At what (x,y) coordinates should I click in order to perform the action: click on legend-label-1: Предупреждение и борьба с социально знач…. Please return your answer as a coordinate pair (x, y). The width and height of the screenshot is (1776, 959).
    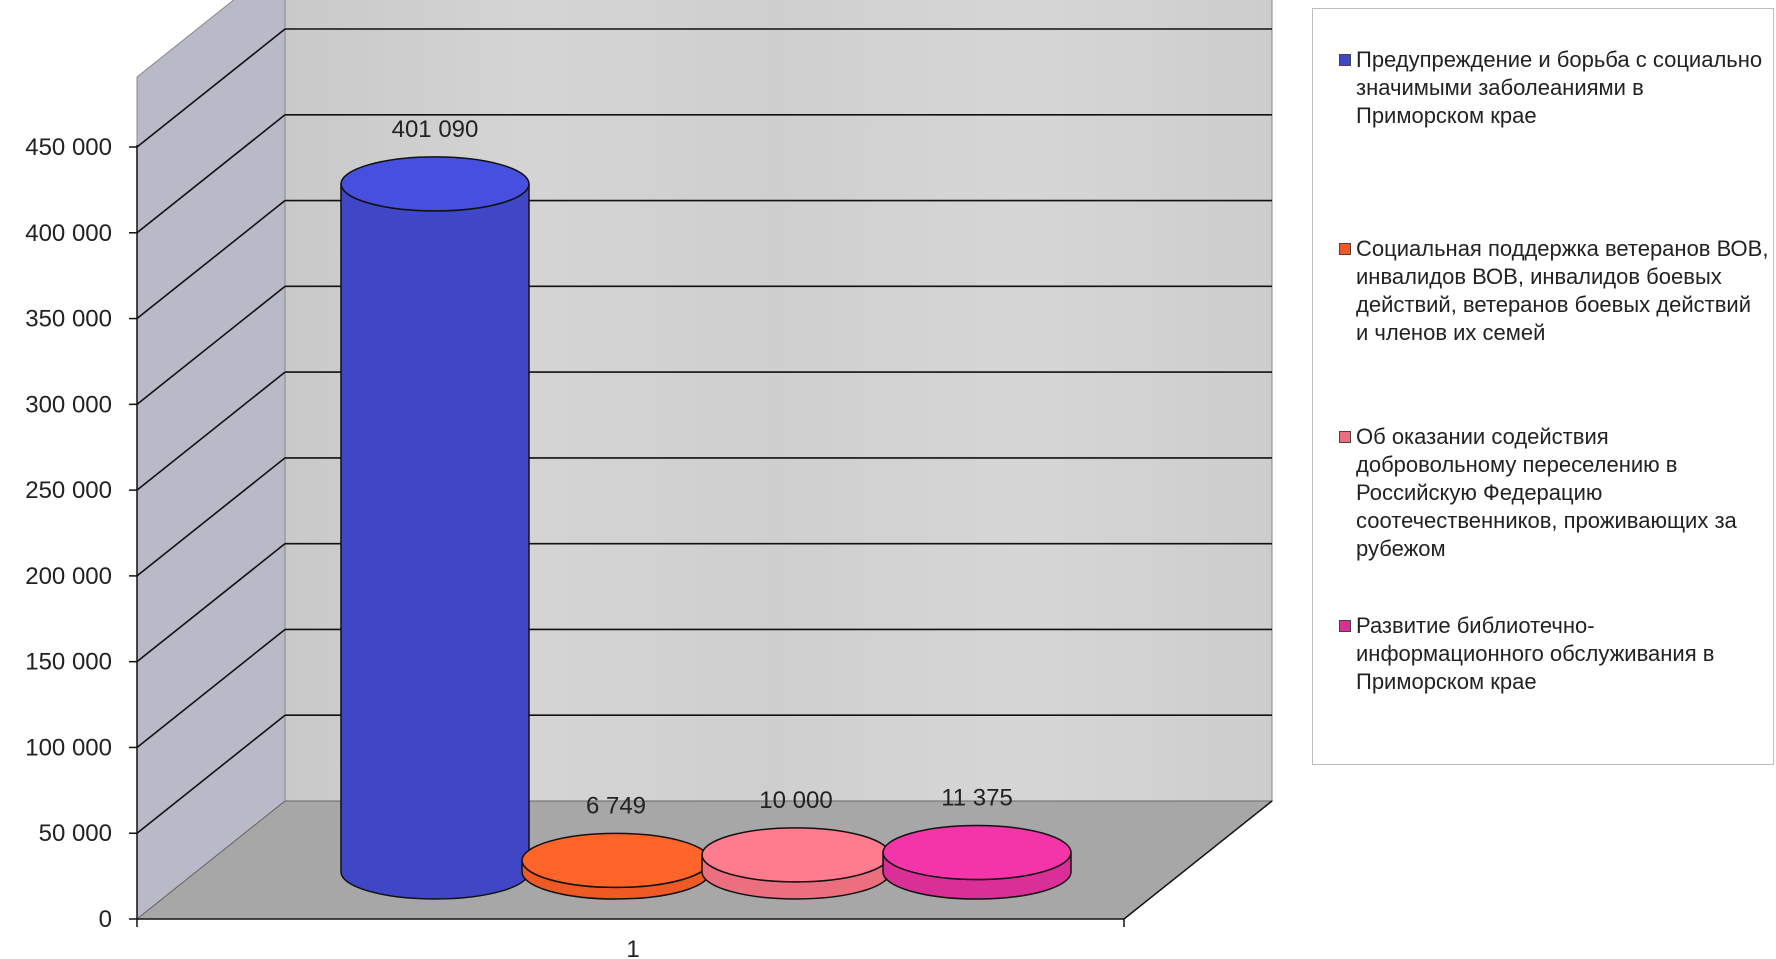
    Looking at the image, I should click on (1559, 87).